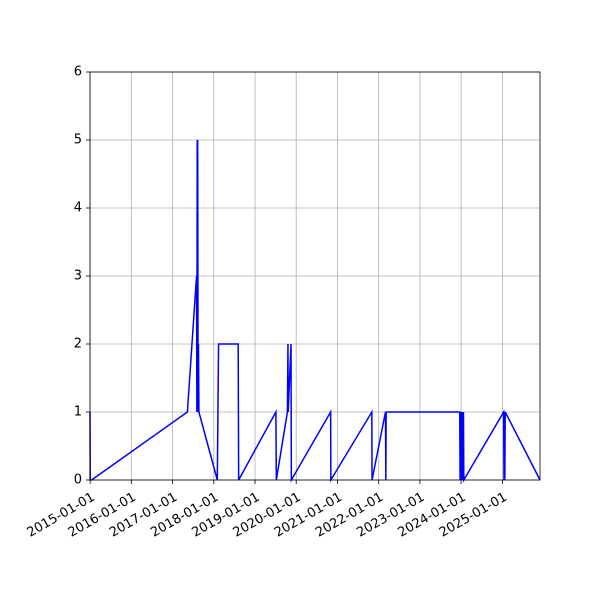 The height and width of the screenshot is (600, 600). Describe the element at coordinates (78, 480) in the screenshot. I see `y-tick-label: 0` at that location.